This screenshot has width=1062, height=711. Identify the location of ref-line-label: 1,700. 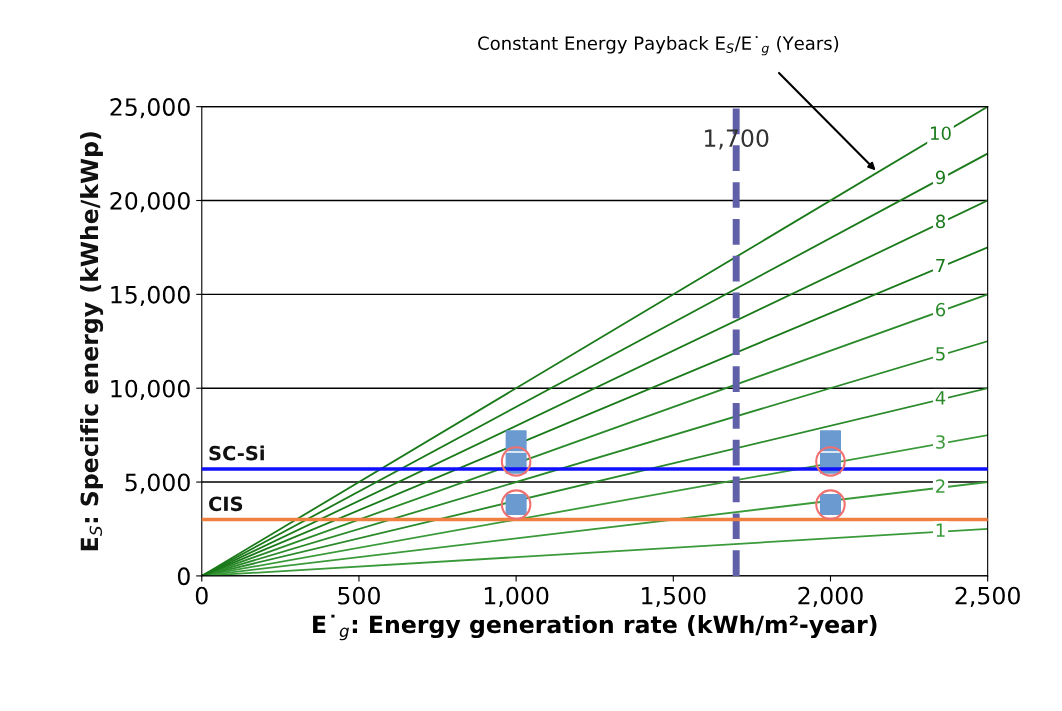
(736, 139).